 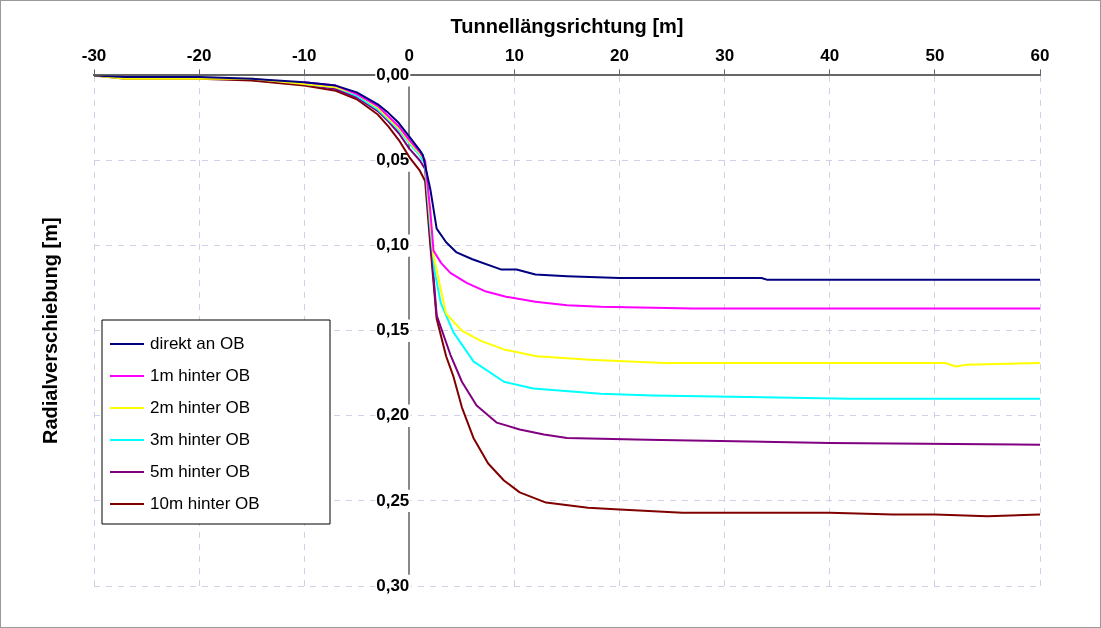 I want to click on x-tick-label: 40, so click(x=830, y=55).